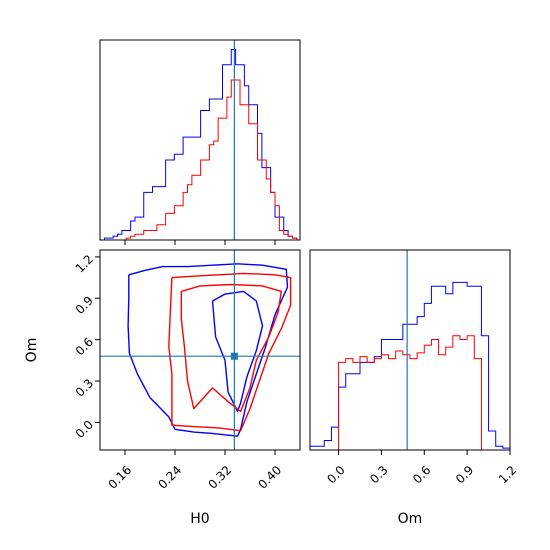 This screenshot has width=550, height=550. I want to click on contour-truth-marker, so click(234, 356).